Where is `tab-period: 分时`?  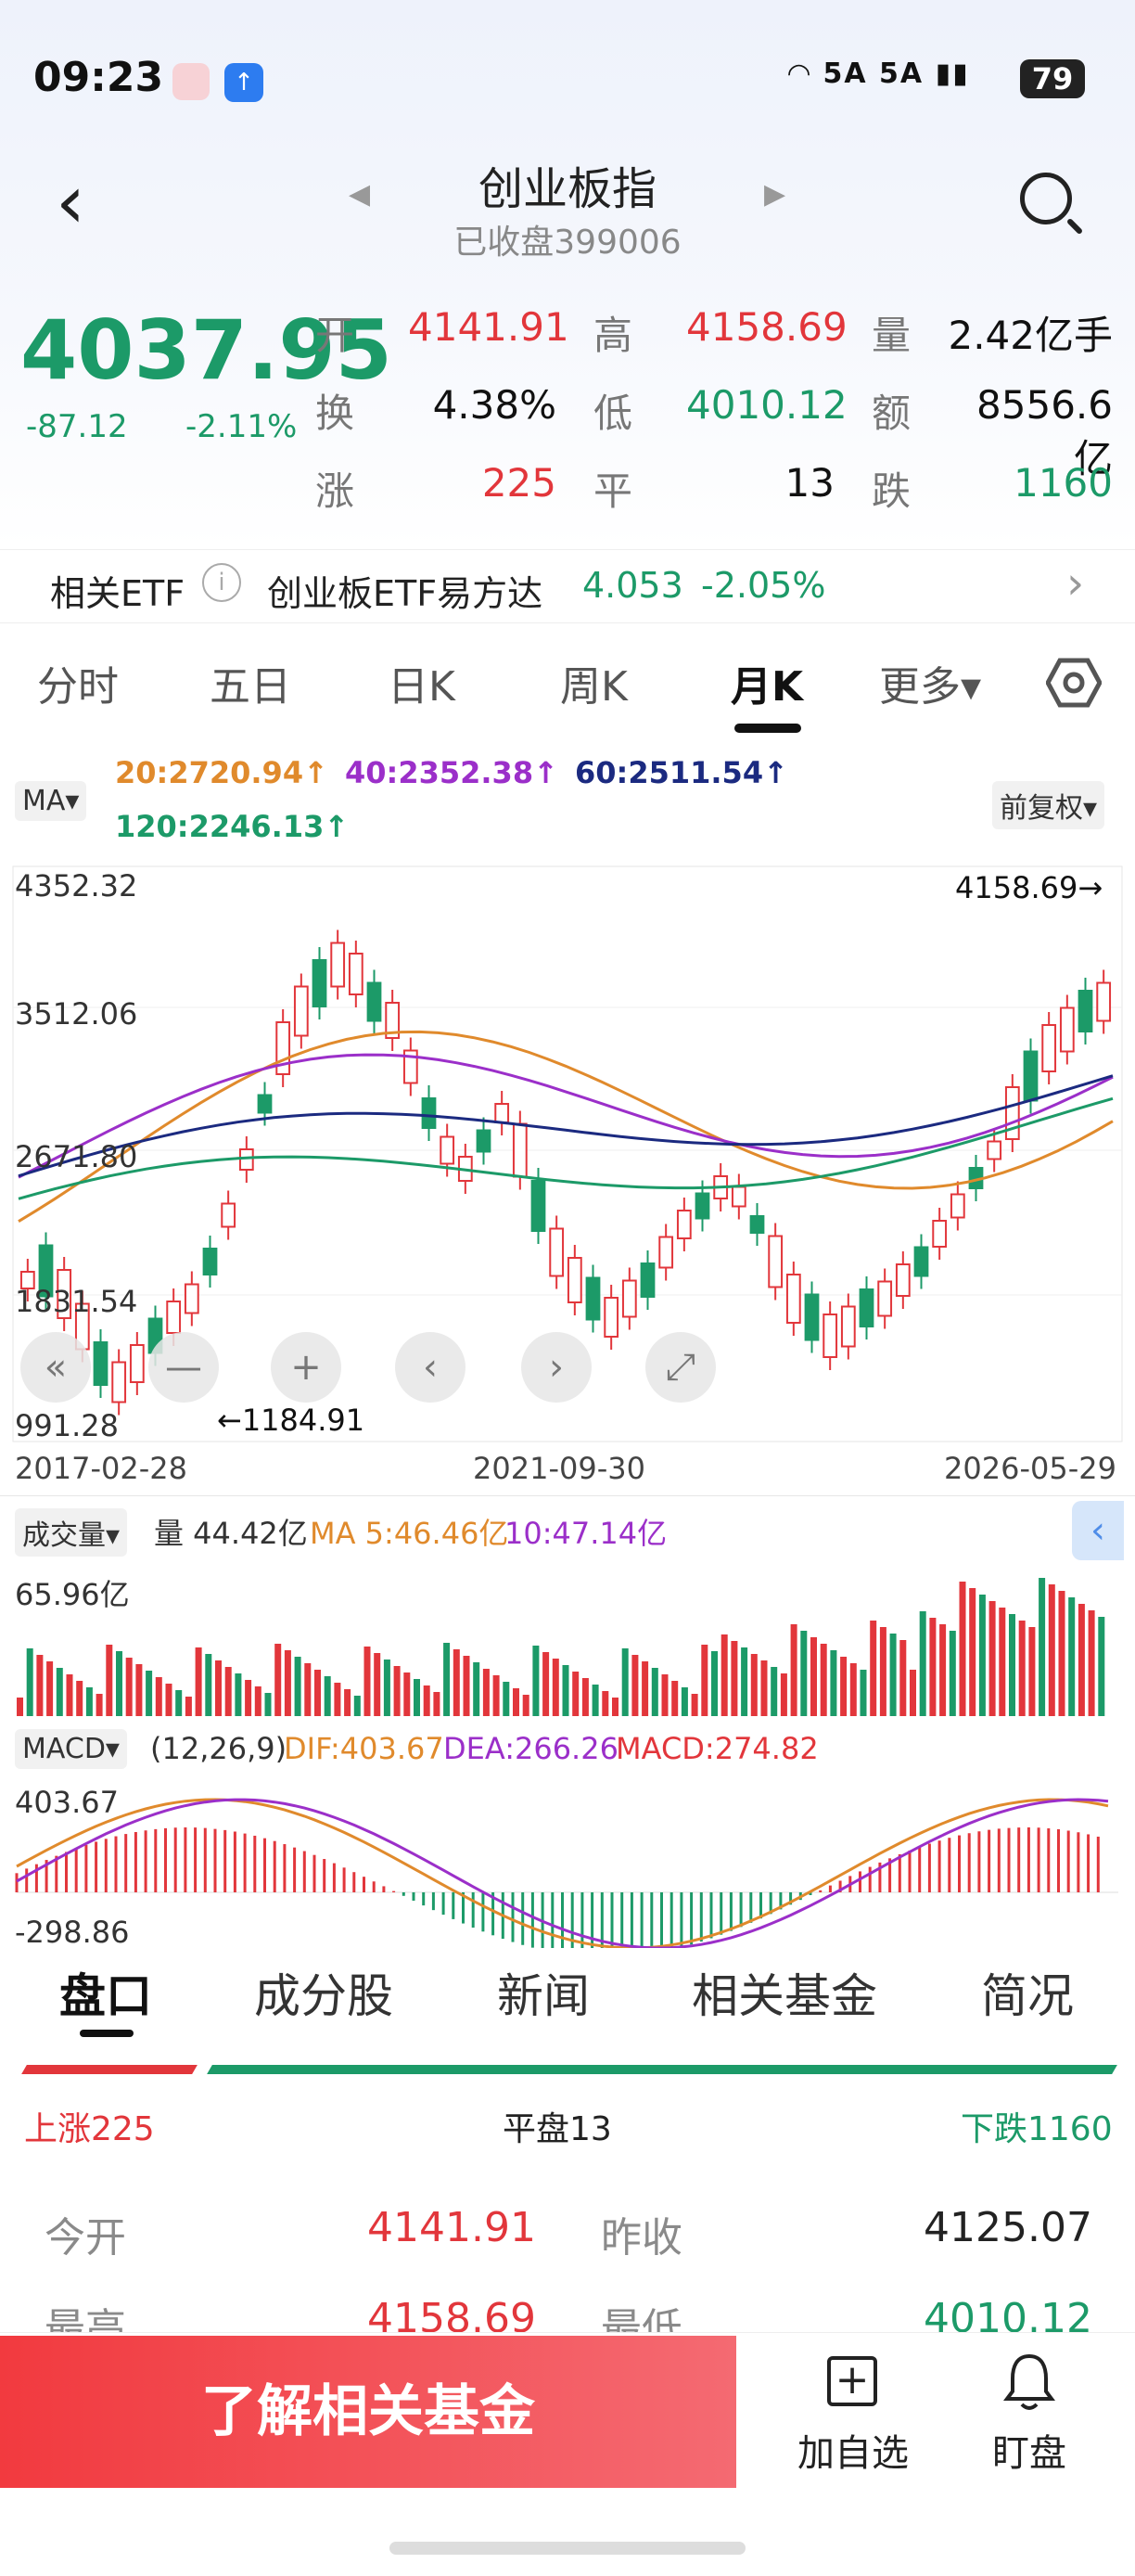 tab-period: 分时 is located at coordinates (78, 687).